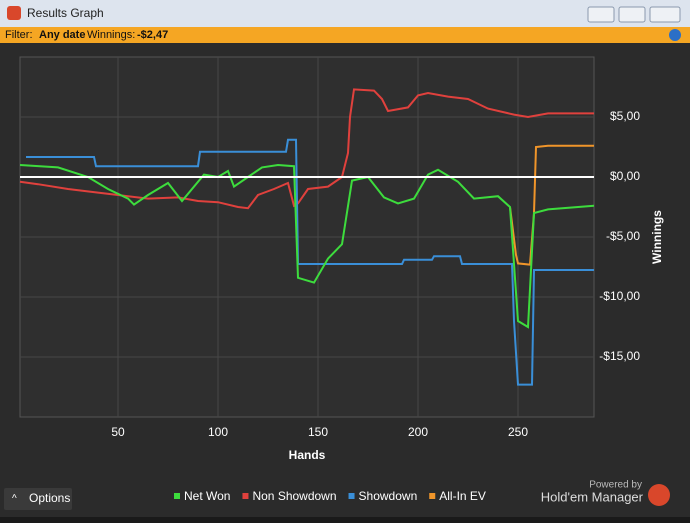 This screenshot has height=523, width=690. Describe the element at coordinates (345, 13) in the screenshot. I see `title-bar` at that location.